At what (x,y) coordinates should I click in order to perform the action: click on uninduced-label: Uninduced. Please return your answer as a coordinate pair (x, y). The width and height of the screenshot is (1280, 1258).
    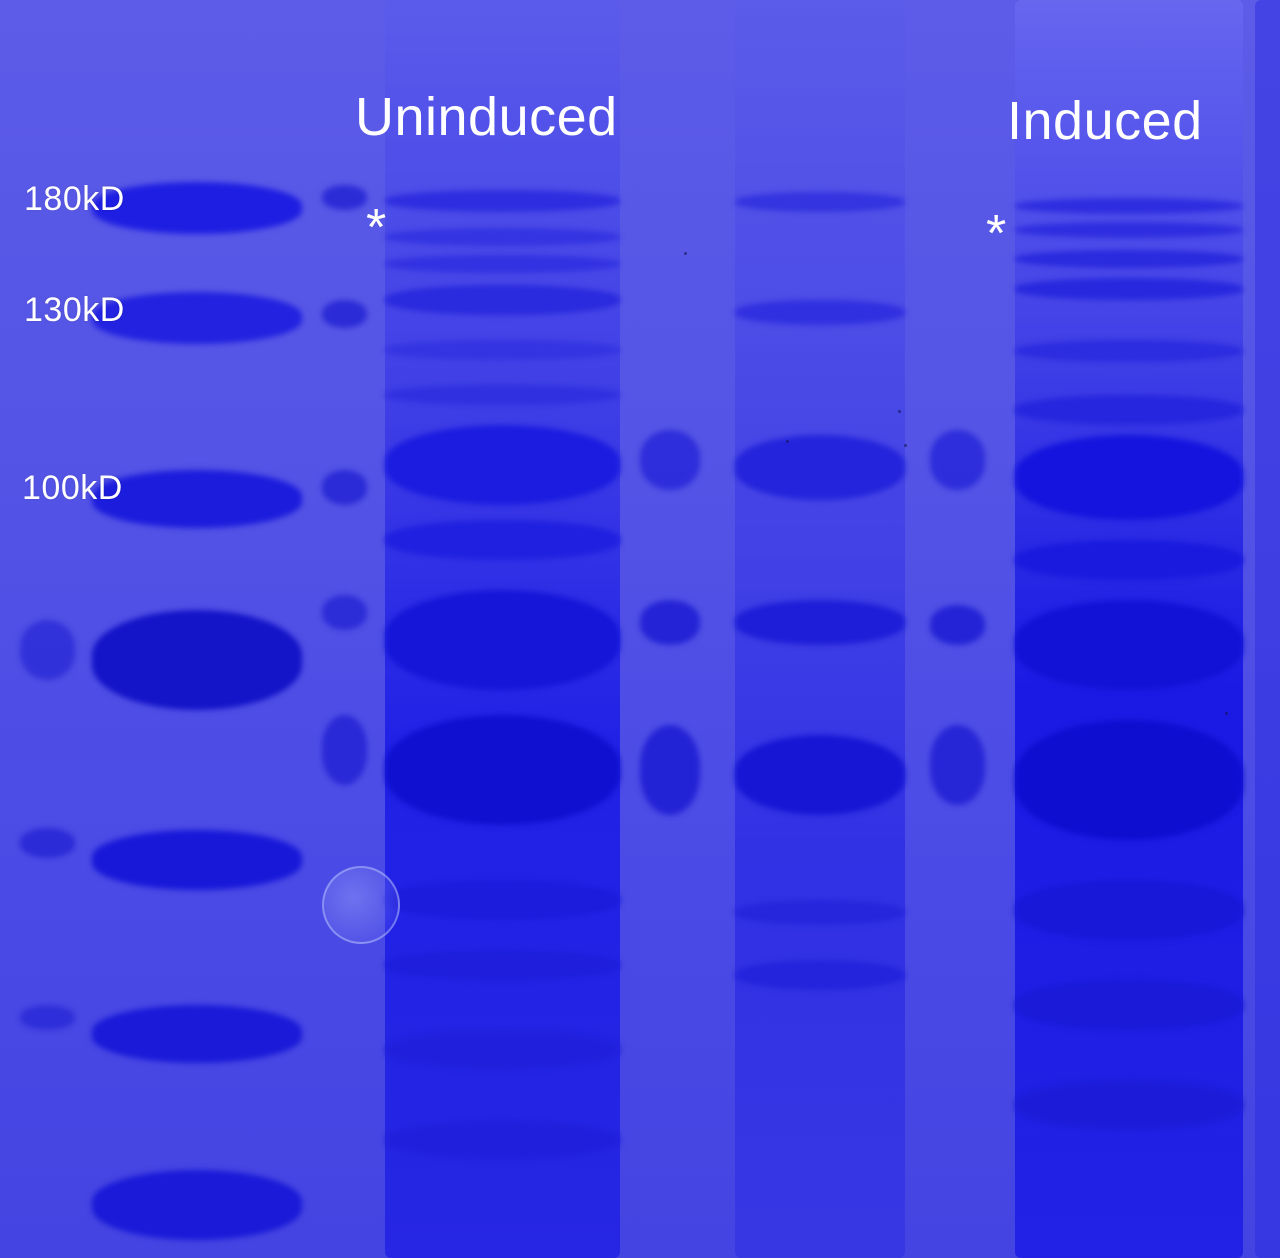
    Looking at the image, I should click on (486, 117).